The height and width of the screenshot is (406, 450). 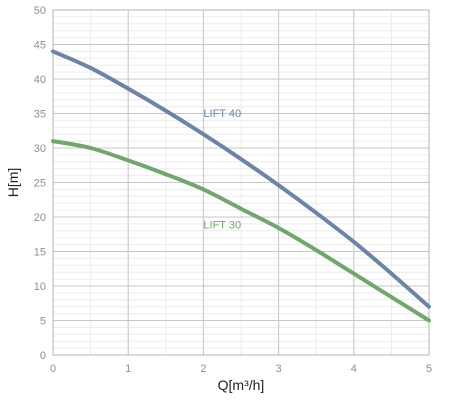 I want to click on x-axis-title: Q[m³/h], so click(x=241, y=385).